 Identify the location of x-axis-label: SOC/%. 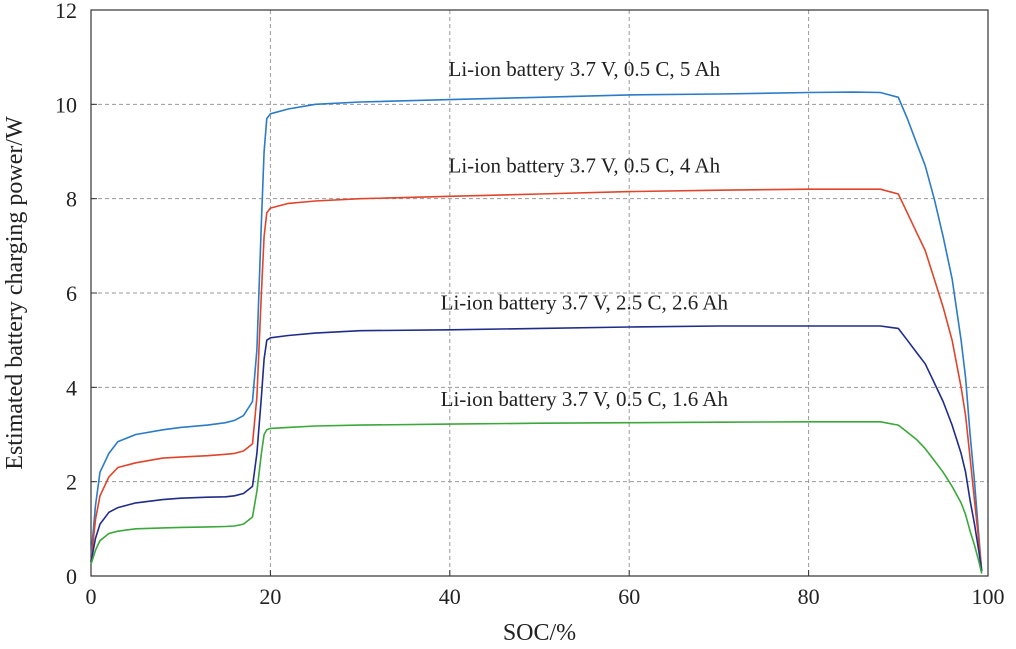
(539, 633).